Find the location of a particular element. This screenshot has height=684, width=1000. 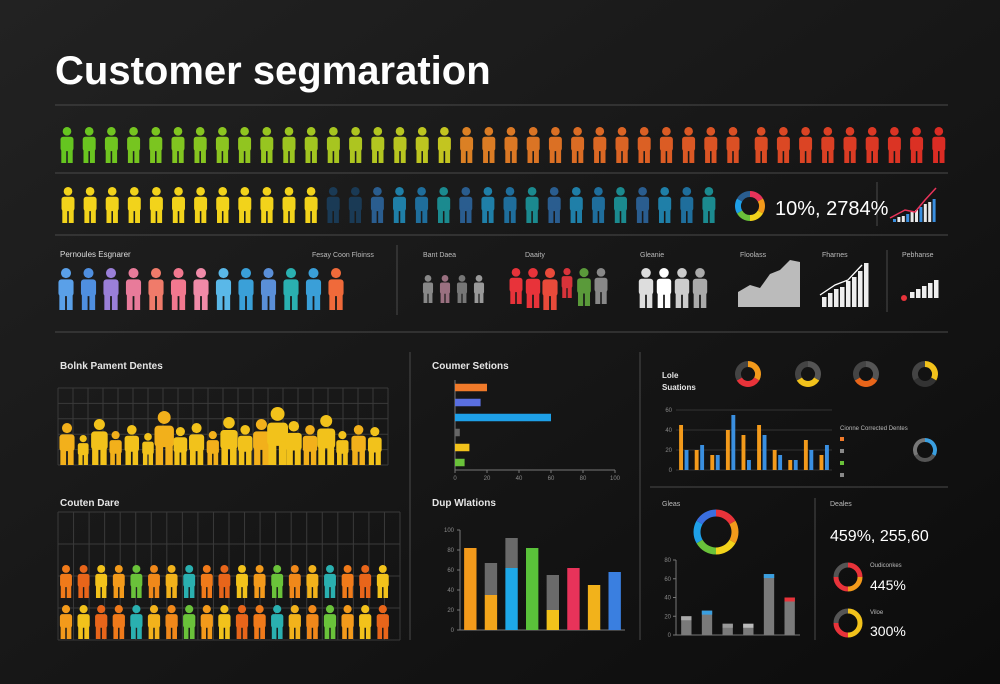

deal-label: Viloe is located at coordinates (877, 613).